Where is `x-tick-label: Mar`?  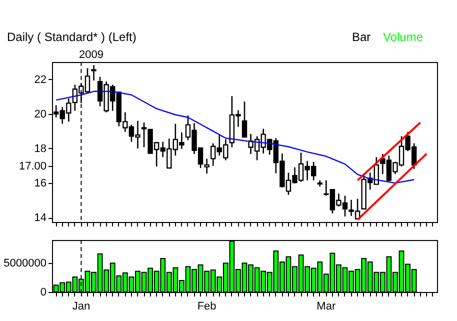 x-tick-label: Mar is located at coordinates (326, 306).